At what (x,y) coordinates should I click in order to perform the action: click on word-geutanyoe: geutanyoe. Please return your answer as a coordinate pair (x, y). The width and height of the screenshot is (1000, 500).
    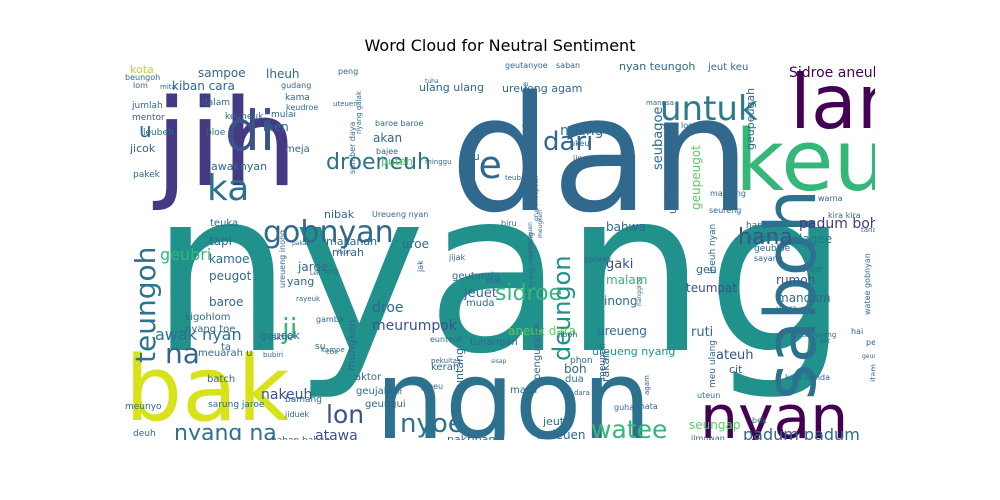
    Looking at the image, I should click on (526, 65).